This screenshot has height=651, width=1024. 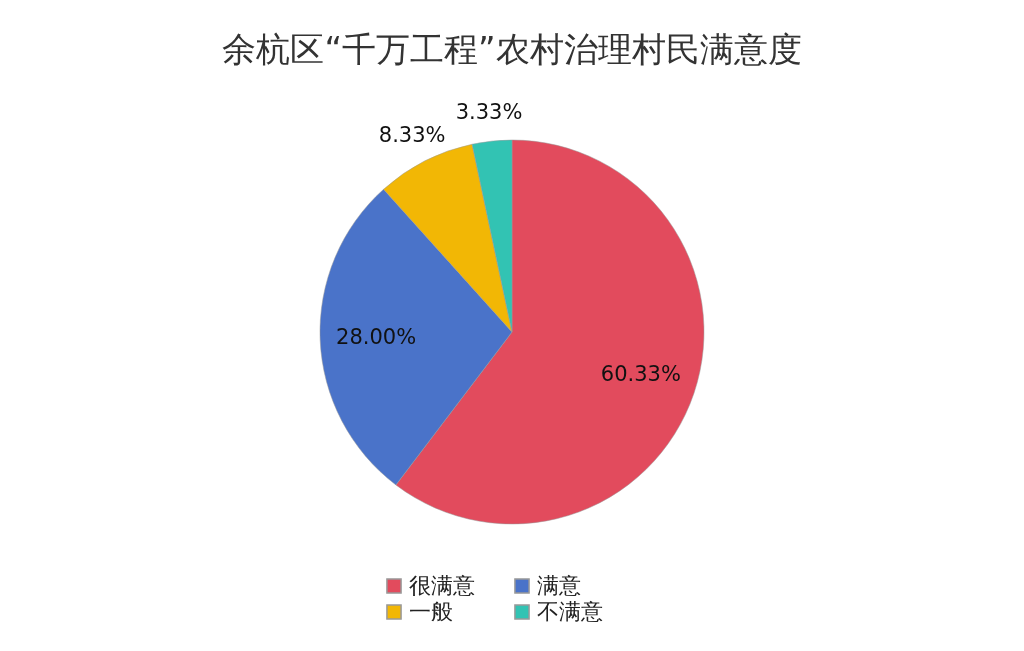 What do you see at coordinates (512, 49) in the screenshot?
I see `chart-title: 余杭区“千万工程”农村治理村民满意度` at bounding box center [512, 49].